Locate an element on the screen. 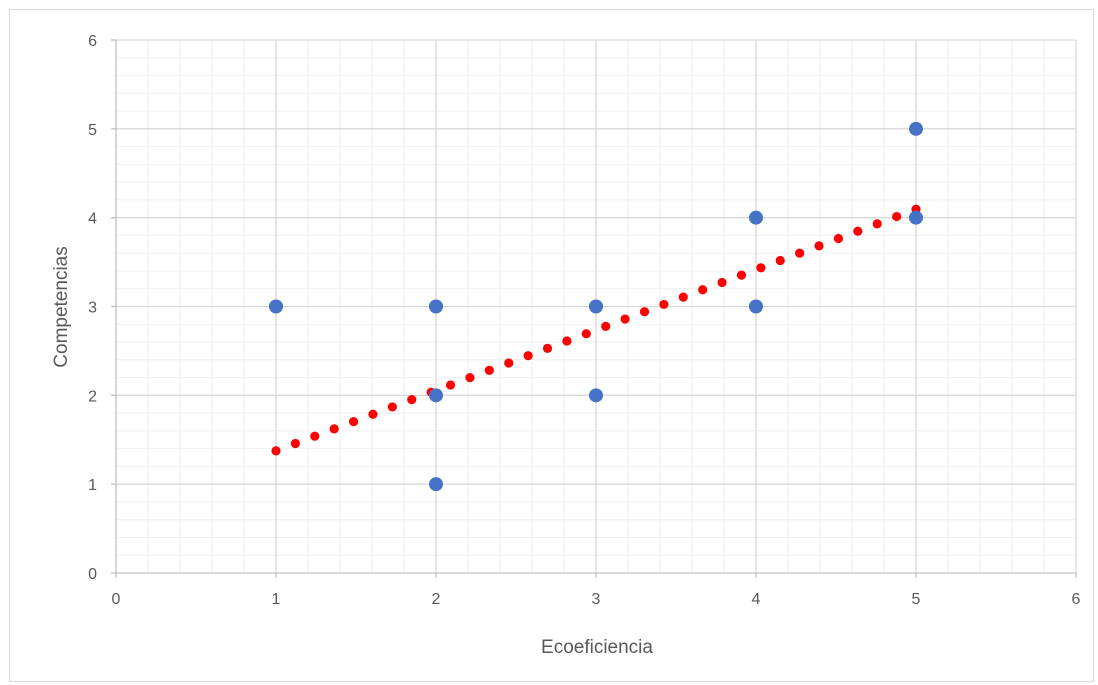 Image resolution: width=1098 pixels, height=685 pixels. y-tick-label: 4 is located at coordinates (92, 219).